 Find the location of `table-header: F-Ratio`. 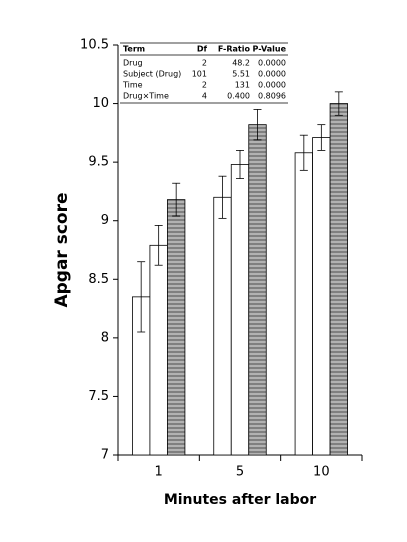

table-header: F-Ratio is located at coordinates (234, 49).